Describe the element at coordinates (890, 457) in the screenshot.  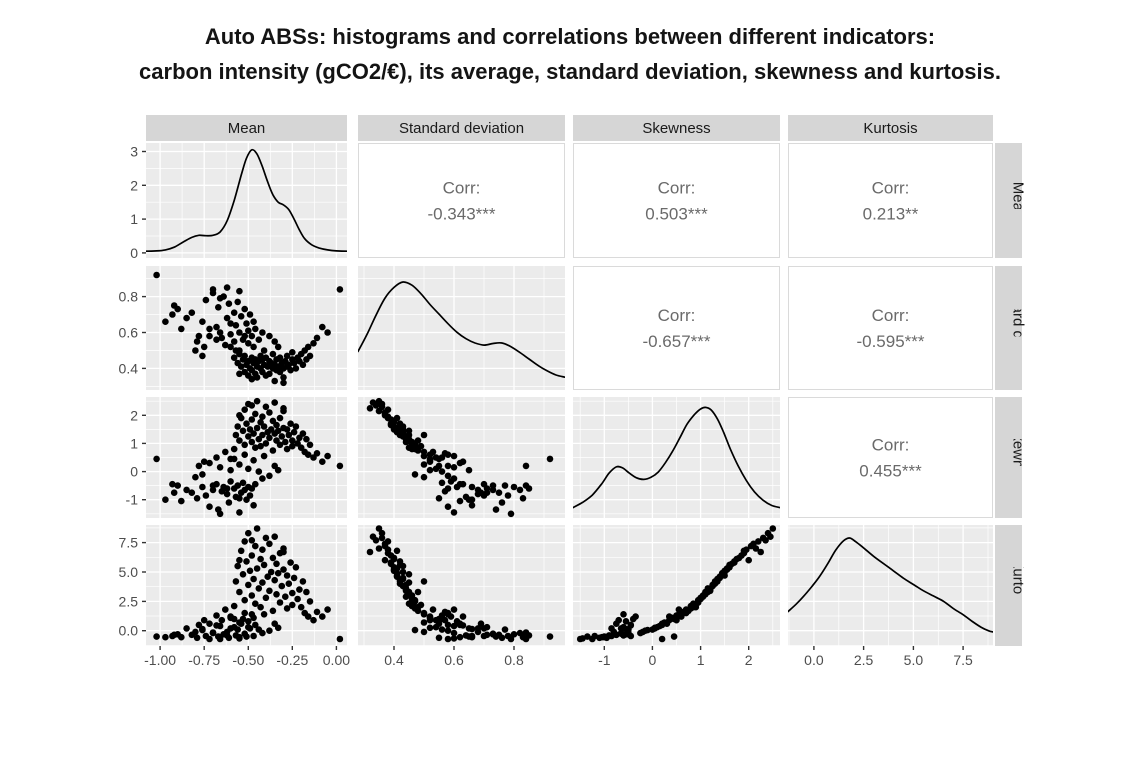
I see `panel-skew-kurt: Corr: 0.455***` at that location.